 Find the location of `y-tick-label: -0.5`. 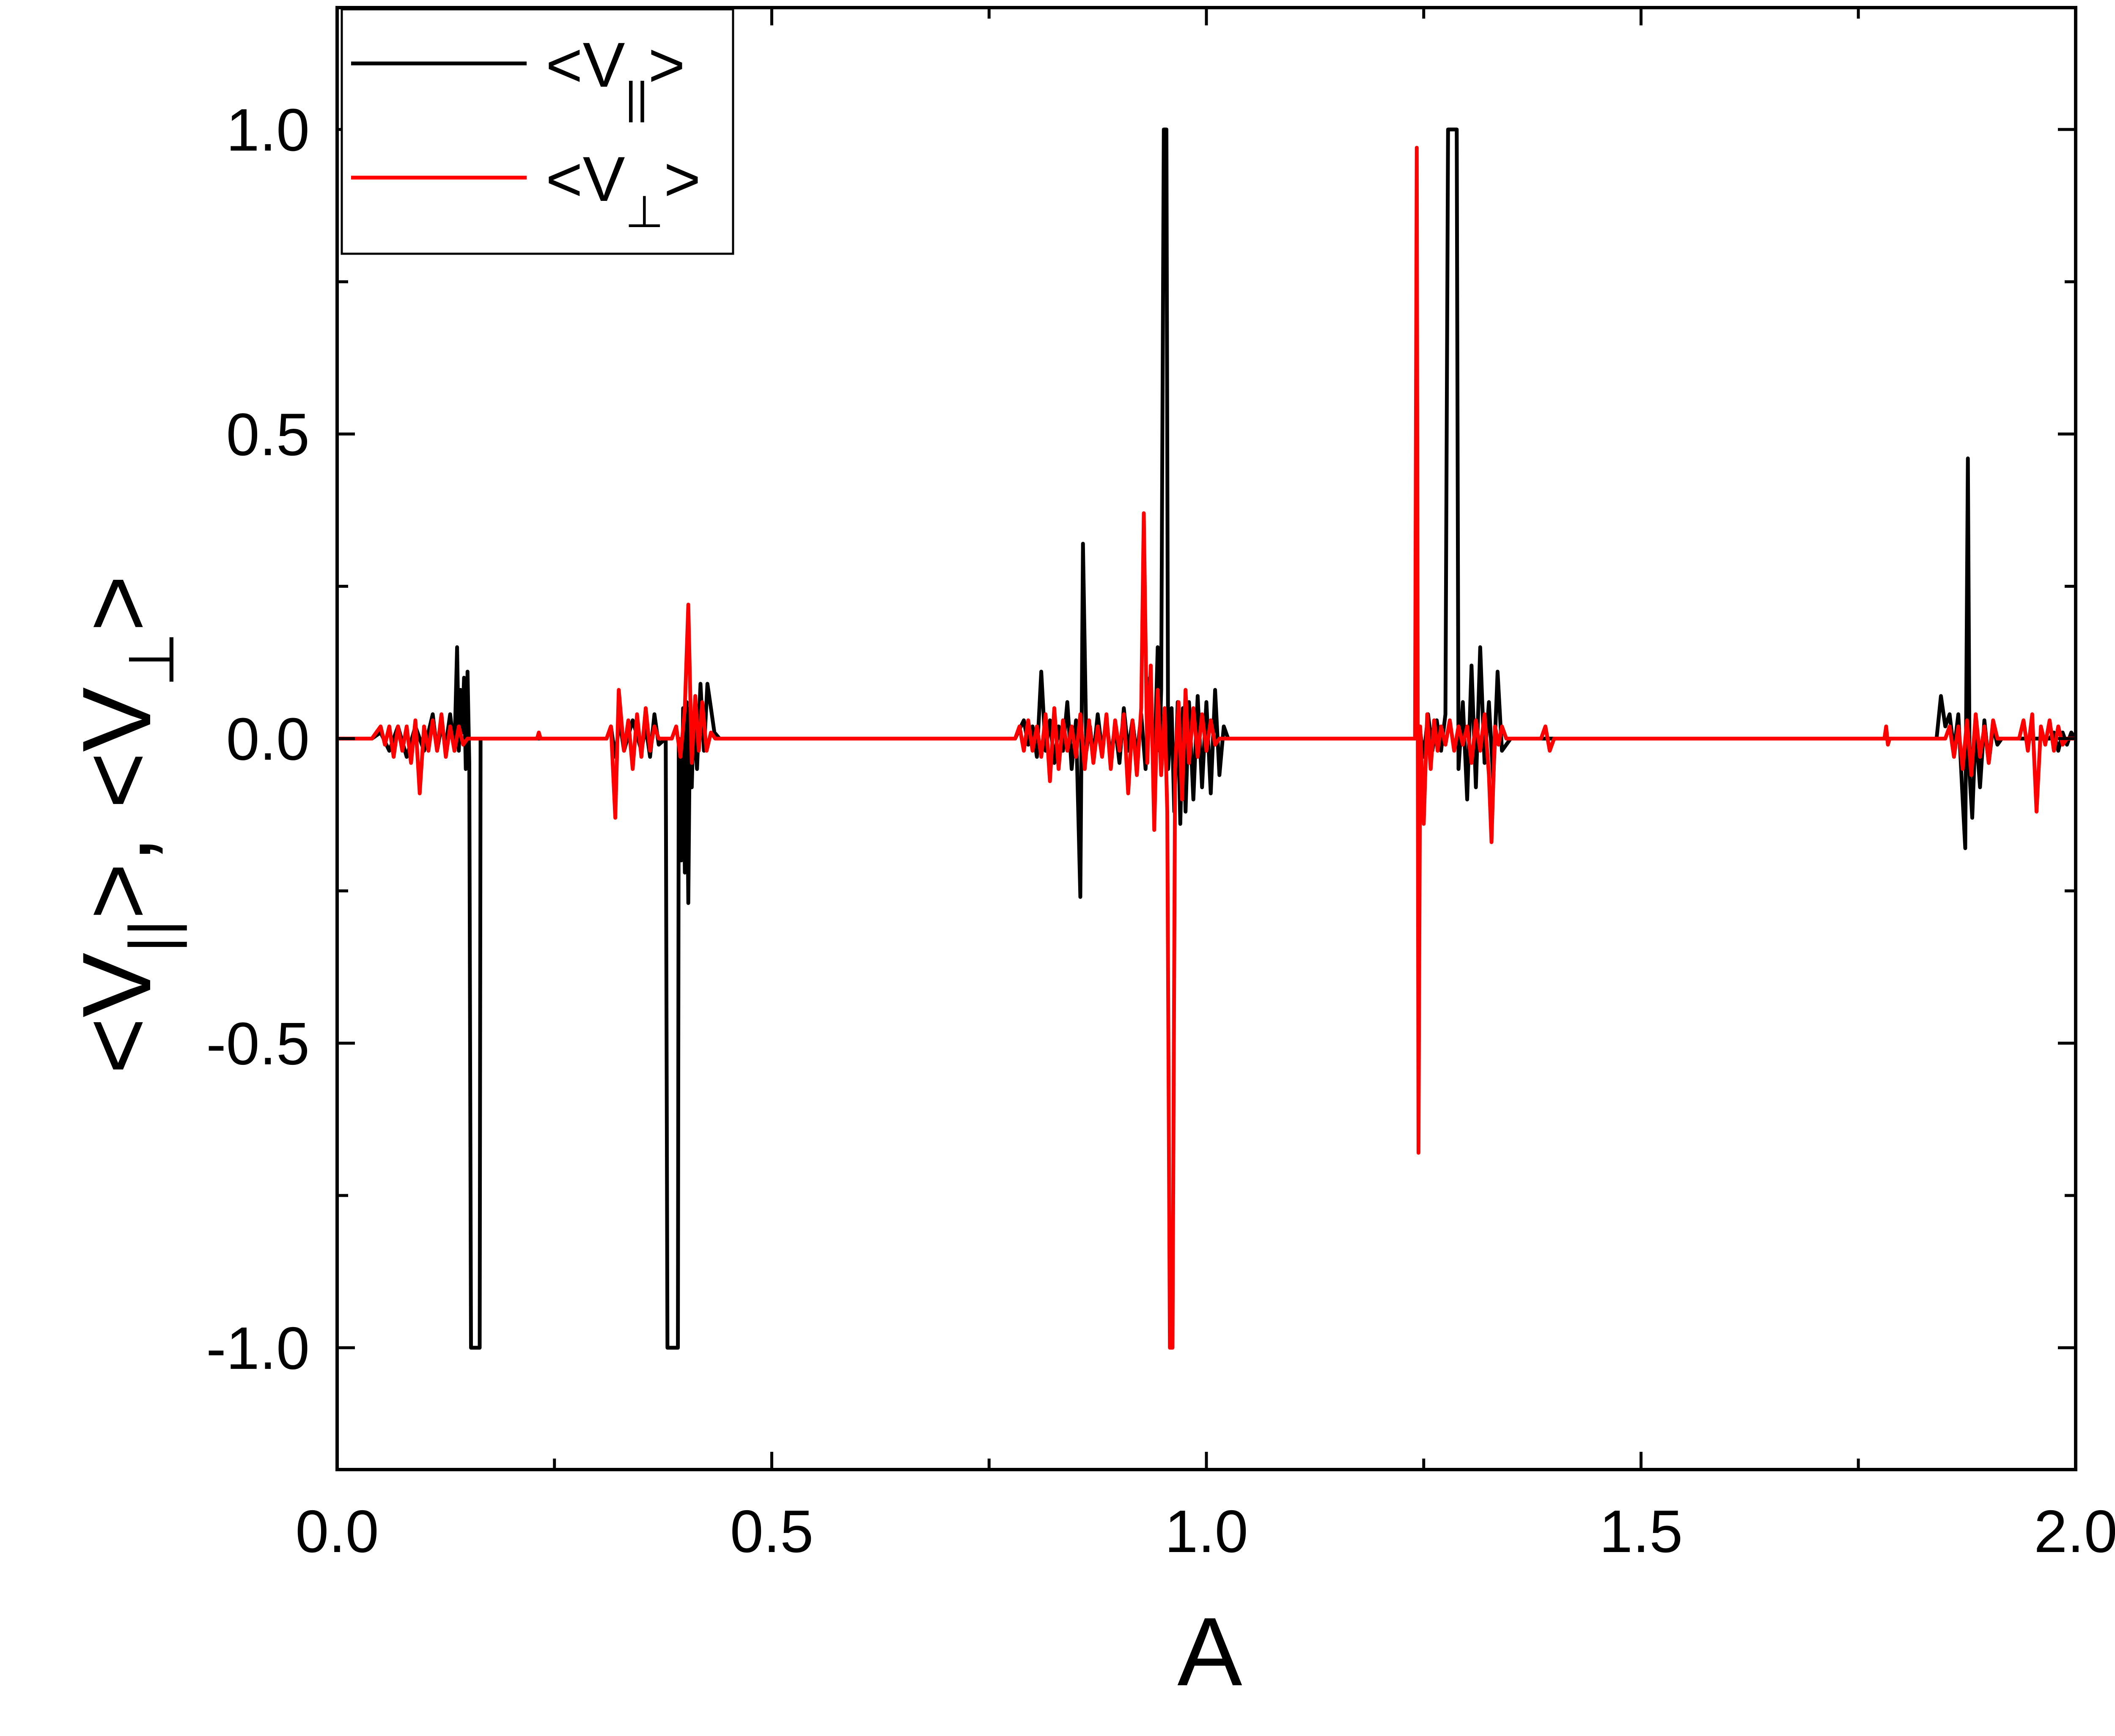

y-tick-label: -0.5 is located at coordinates (258, 1044).